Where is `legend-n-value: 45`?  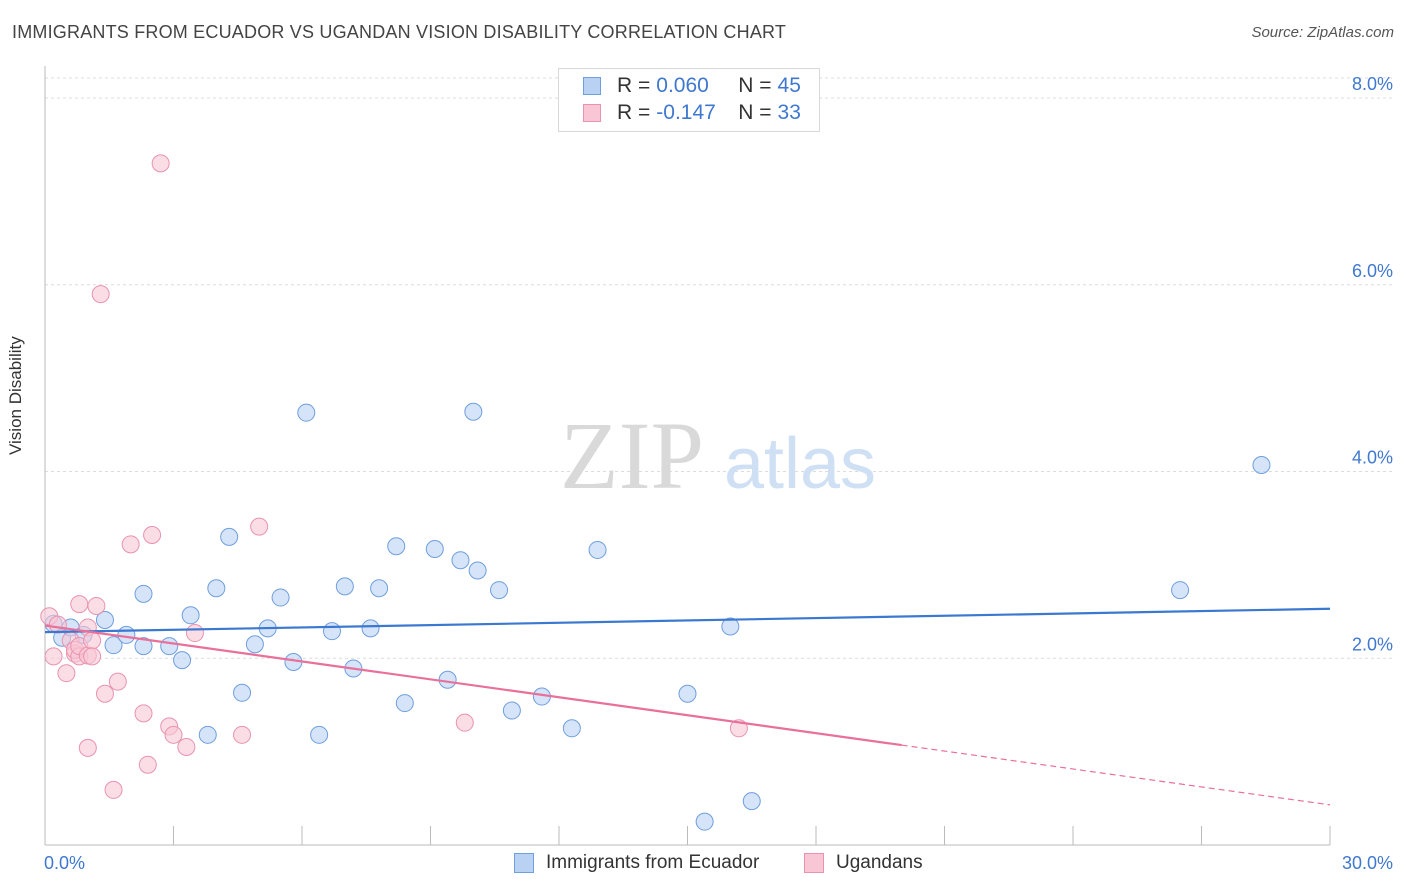
legend-n-value: 45 is located at coordinates (789, 85).